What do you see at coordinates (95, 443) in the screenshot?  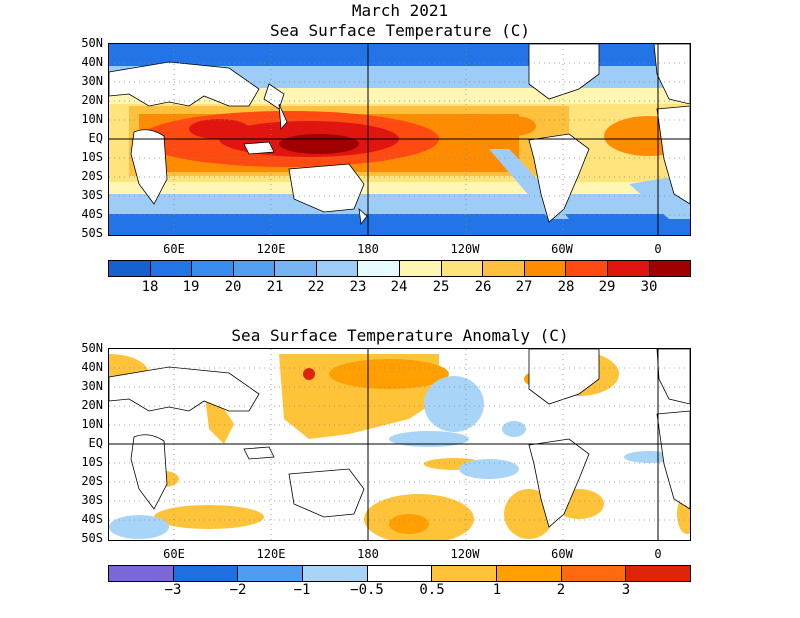 I see `anom-lat-label: EQ` at bounding box center [95, 443].